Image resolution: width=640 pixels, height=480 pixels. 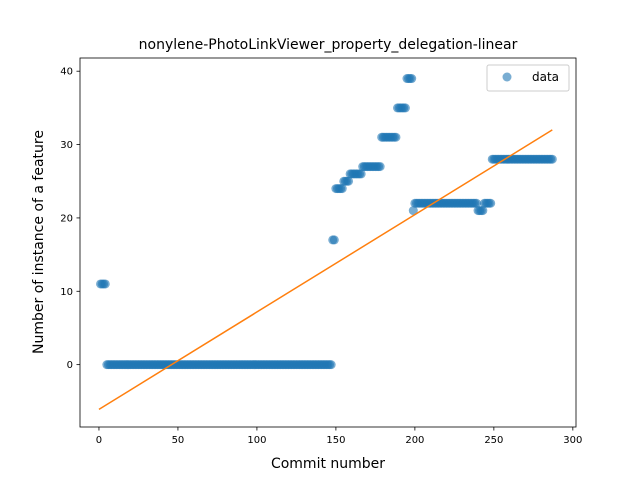 I want to click on y-tick-label: 20, so click(x=66, y=218).